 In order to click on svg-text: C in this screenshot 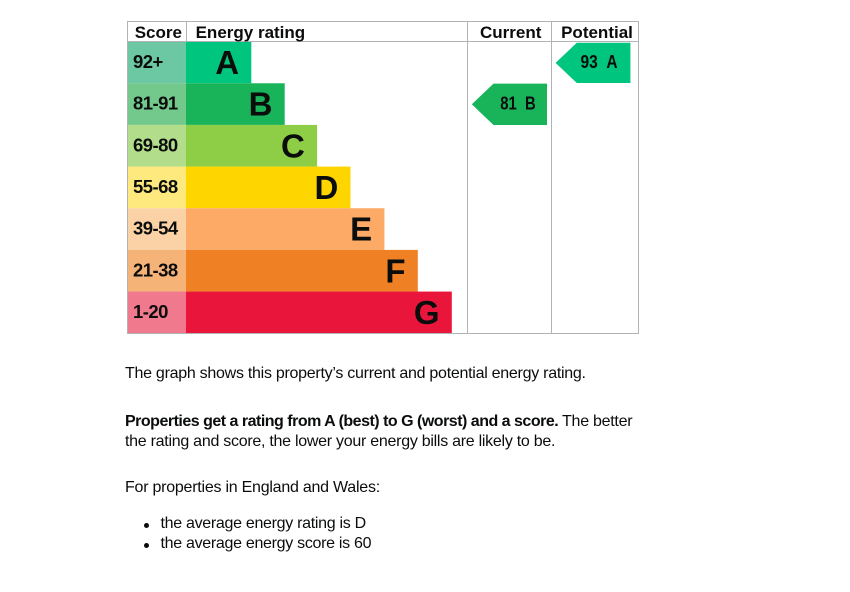, I will do `click(293, 145)`.